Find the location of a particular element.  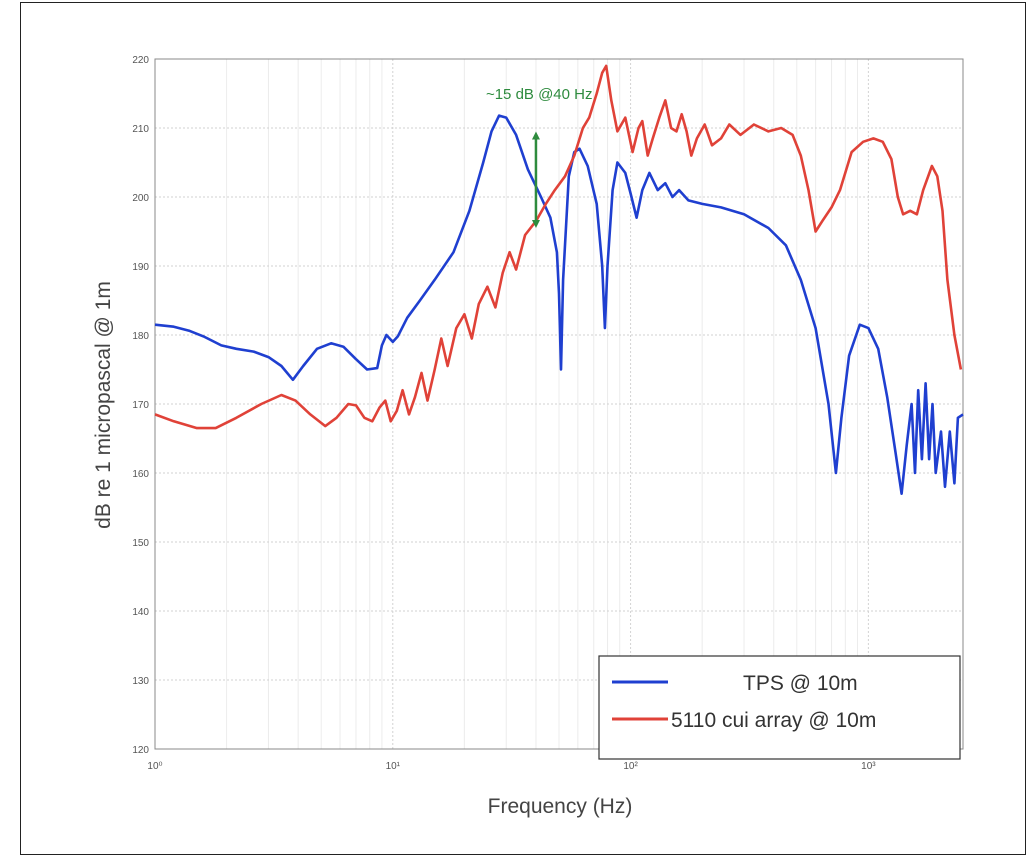

annotation-arrowhead-bottom is located at coordinates (535, 224).